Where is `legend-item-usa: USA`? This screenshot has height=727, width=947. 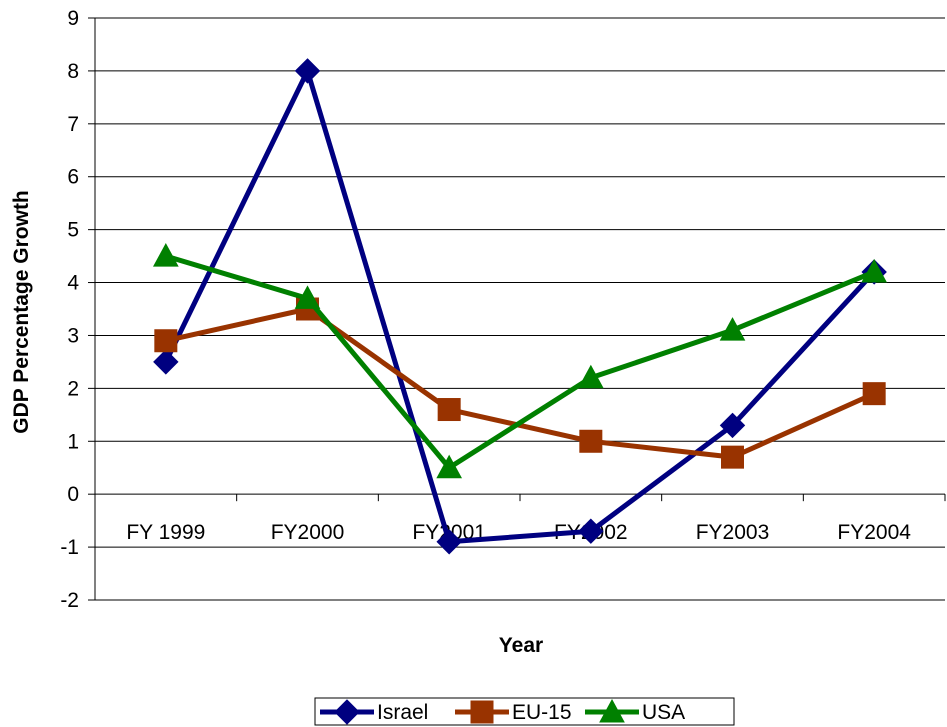
legend-item-usa: USA is located at coordinates (635, 711).